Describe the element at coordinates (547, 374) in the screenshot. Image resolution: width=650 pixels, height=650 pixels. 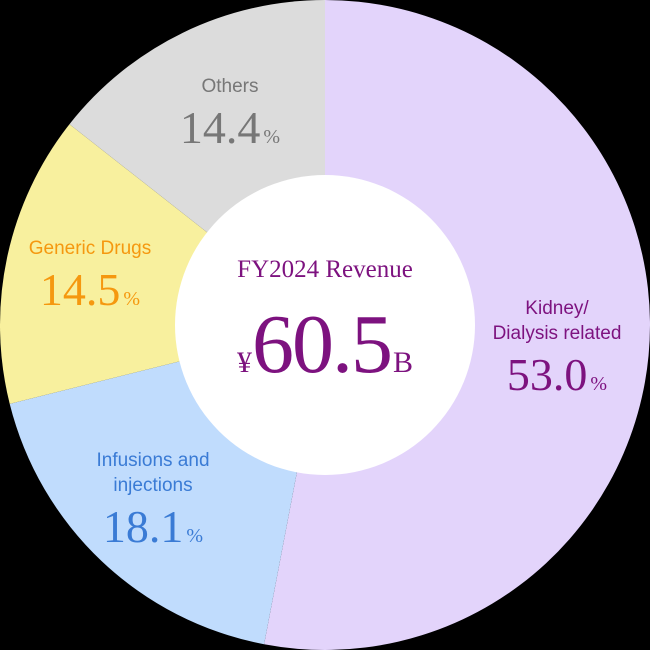
I see `kidney-number: 53.0` at that location.